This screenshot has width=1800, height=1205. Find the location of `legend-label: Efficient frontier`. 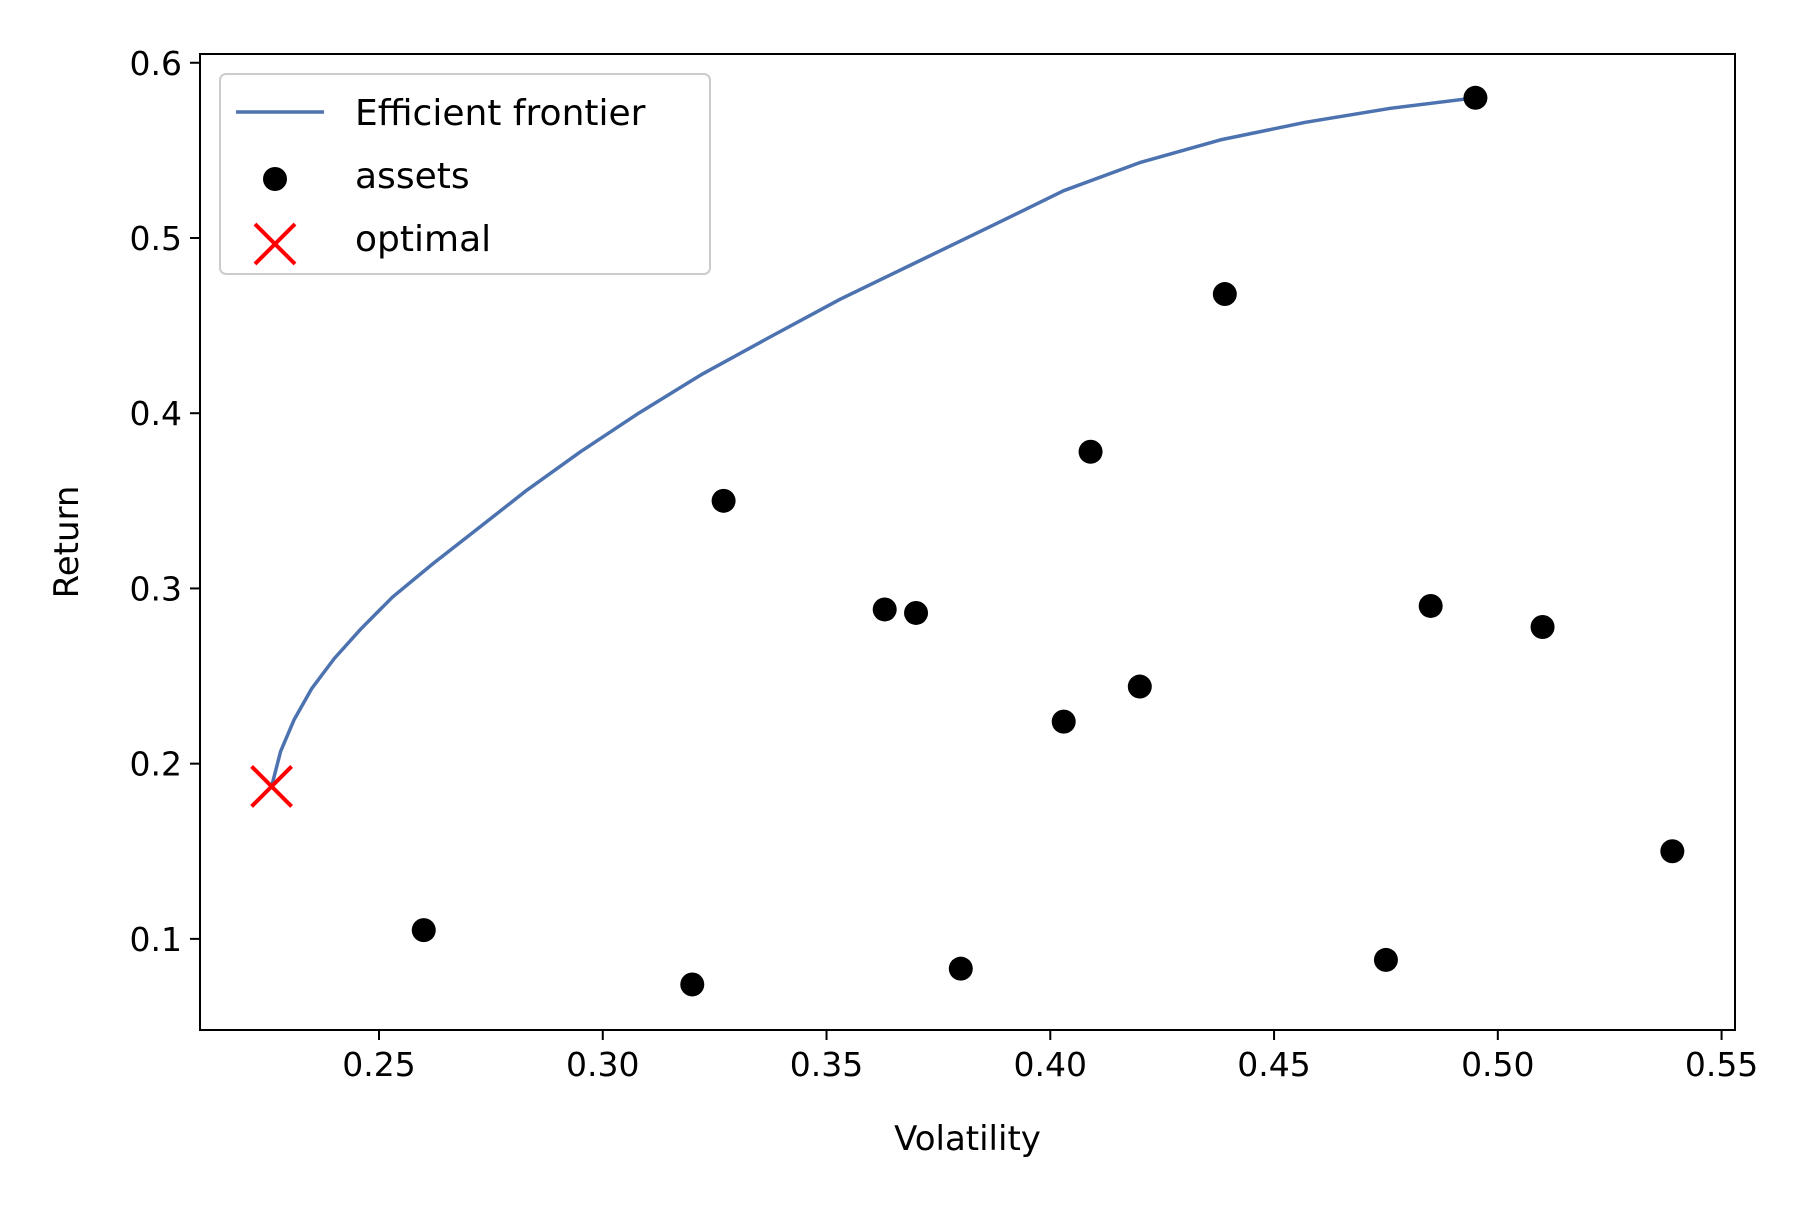

legend-label: Efficient frontier is located at coordinates (500, 113).